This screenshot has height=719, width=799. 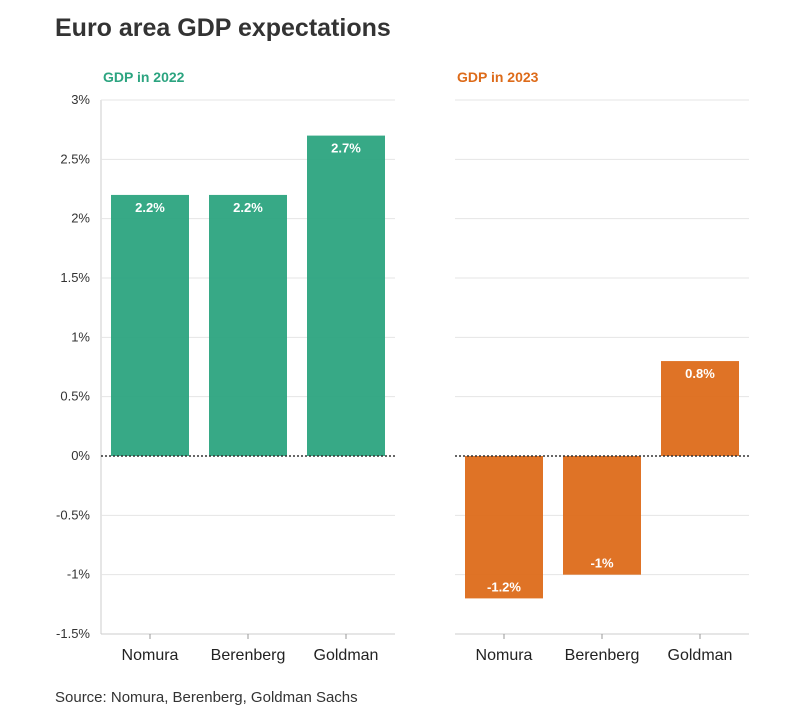 What do you see at coordinates (75, 158) in the screenshot?
I see `y-tick-label: 2.5%` at bounding box center [75, 158].